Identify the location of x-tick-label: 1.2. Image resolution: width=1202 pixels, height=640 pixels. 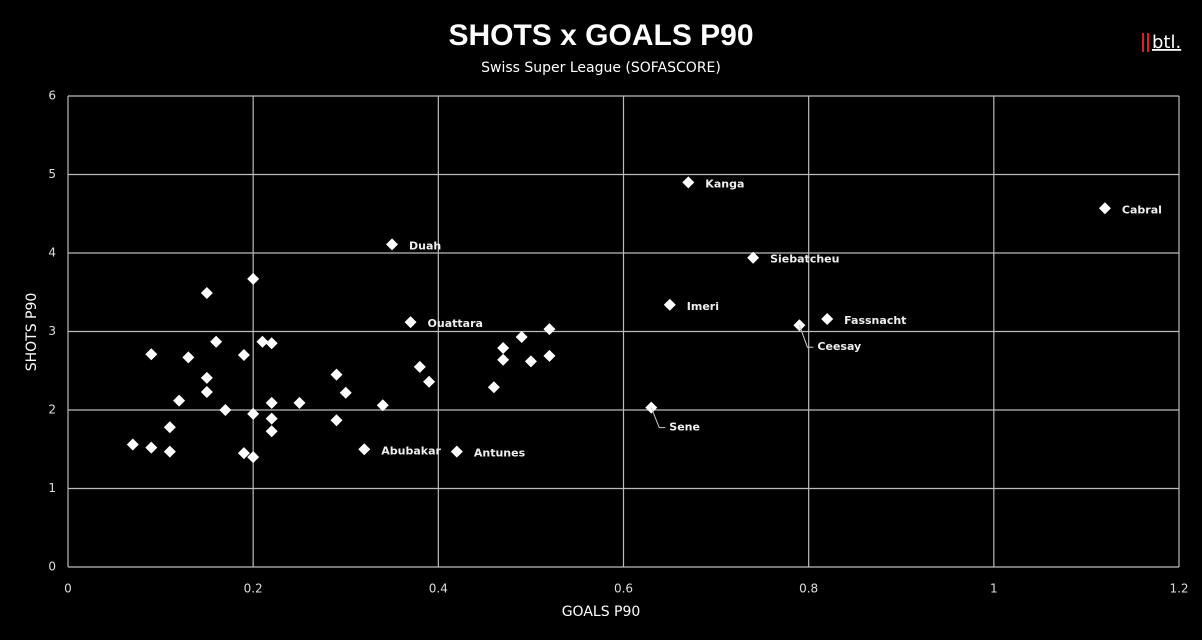
(1178, 589).